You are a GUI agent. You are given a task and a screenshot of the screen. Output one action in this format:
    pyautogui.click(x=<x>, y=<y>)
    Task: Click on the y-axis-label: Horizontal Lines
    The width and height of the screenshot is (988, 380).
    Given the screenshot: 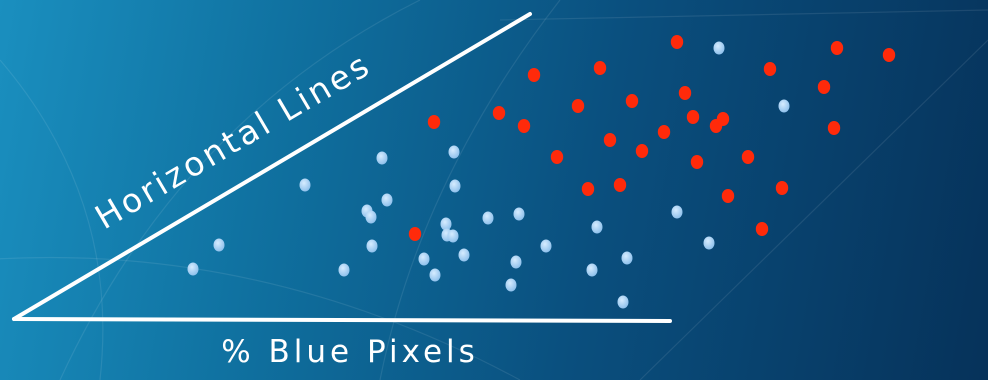 What is the action you would take?
    pyautogui.click(x=232, y=140)
    